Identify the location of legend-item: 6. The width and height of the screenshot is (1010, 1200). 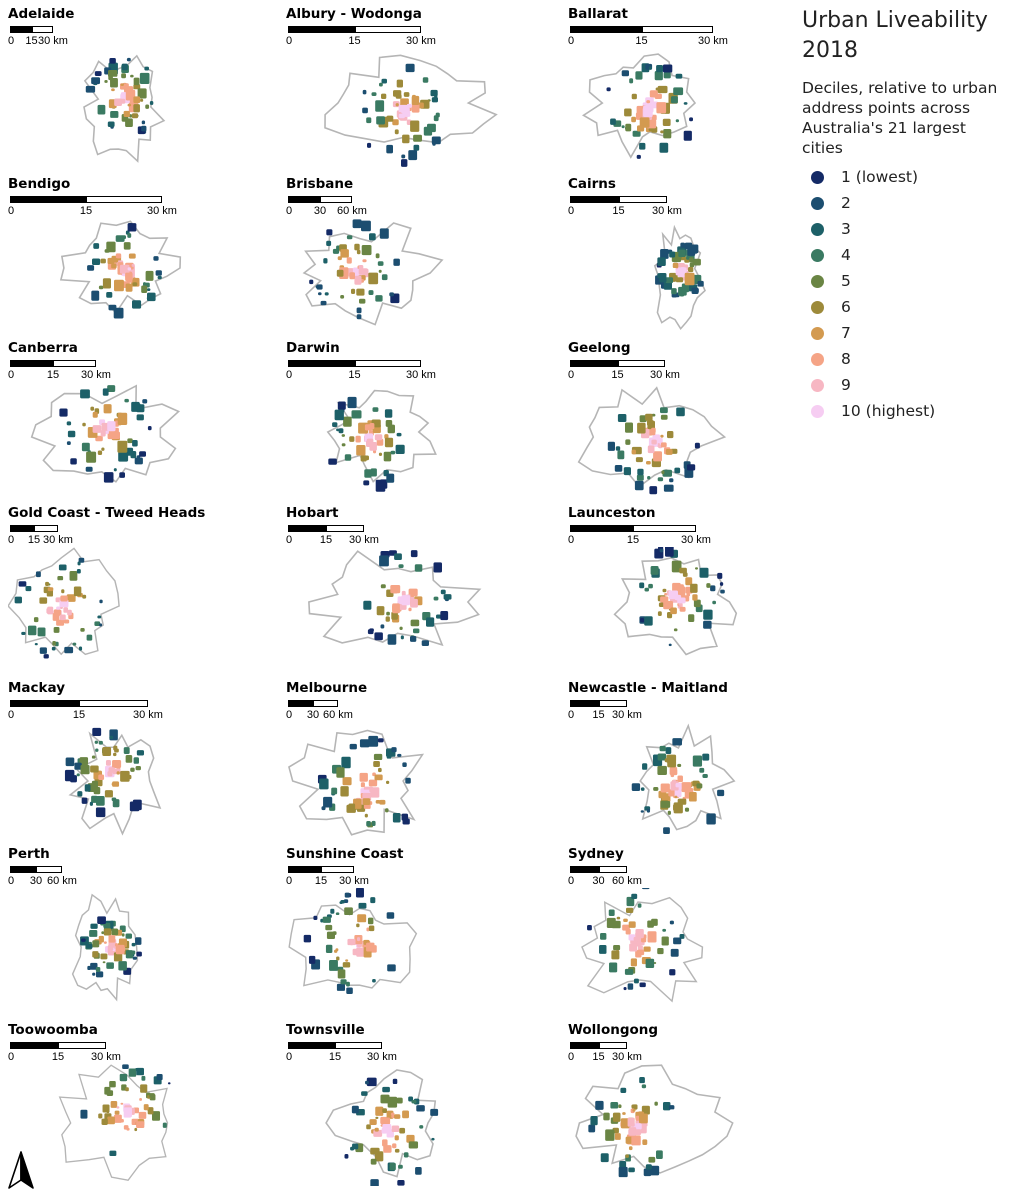
(904, 307).